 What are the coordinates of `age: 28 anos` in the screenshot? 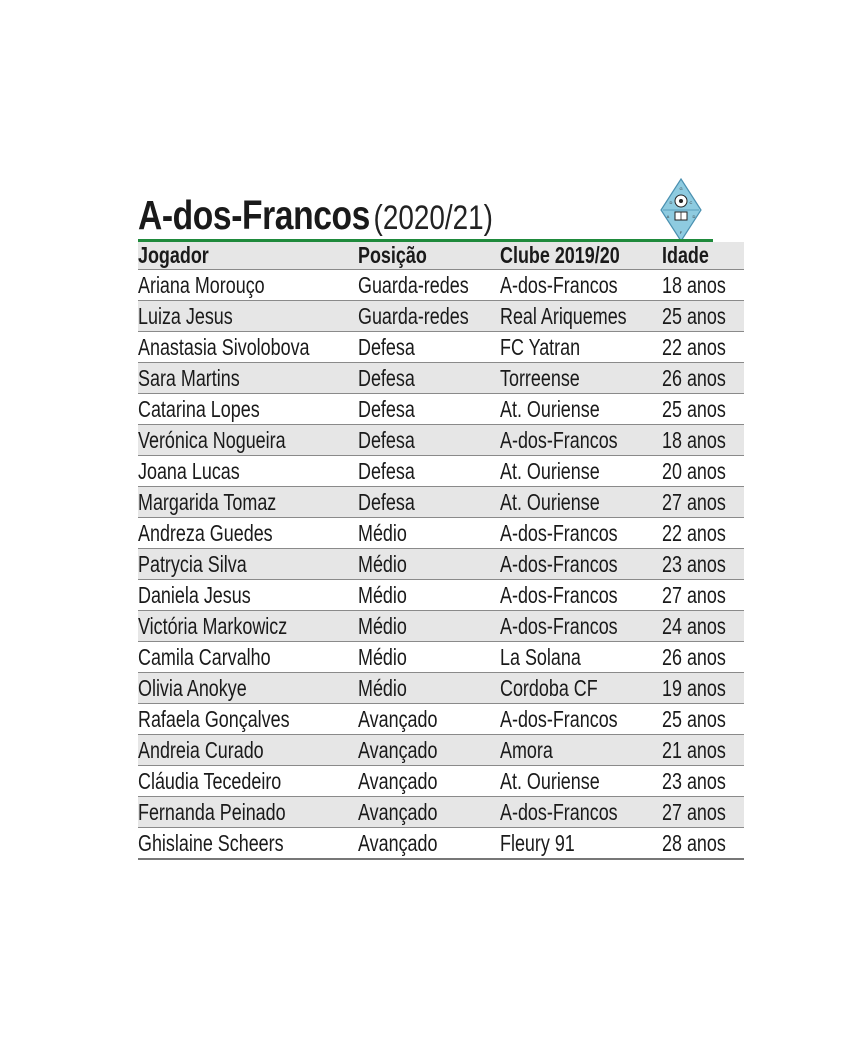 It's located at (703, 843).